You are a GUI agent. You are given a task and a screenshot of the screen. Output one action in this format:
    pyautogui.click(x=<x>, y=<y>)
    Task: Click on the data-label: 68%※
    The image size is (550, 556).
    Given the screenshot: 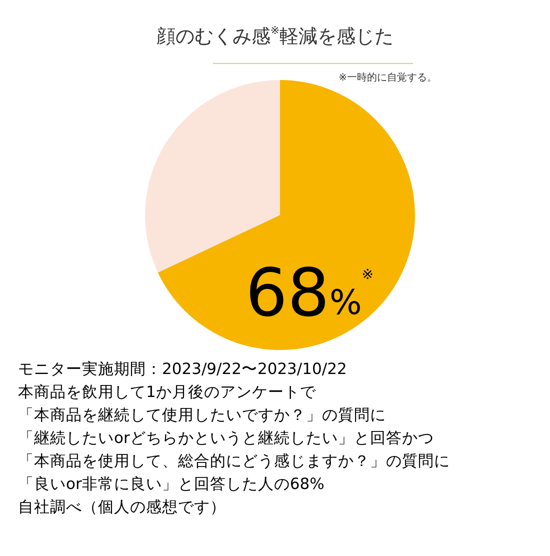 What is the action you would take?
    pyautogui.click(x=310, y=293)
    